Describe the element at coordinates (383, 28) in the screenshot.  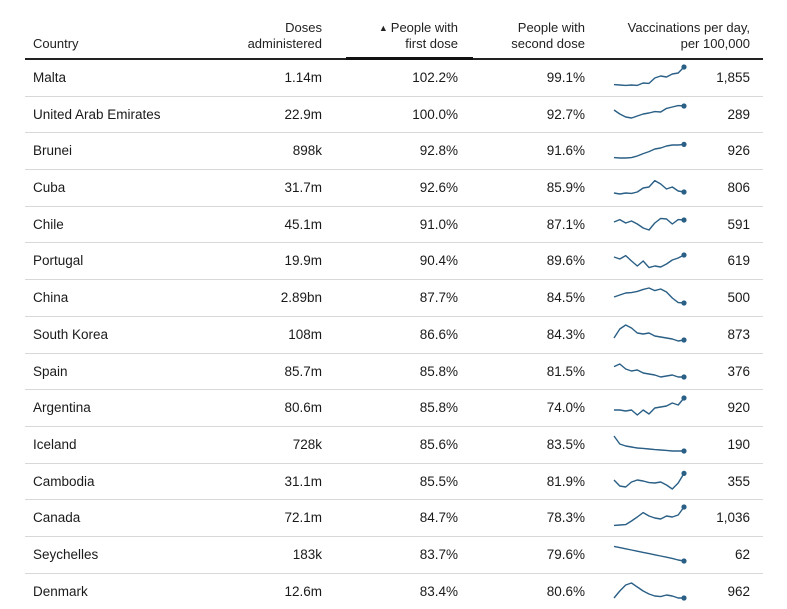
I see `sort-arrow-icon: ▲` at that location.